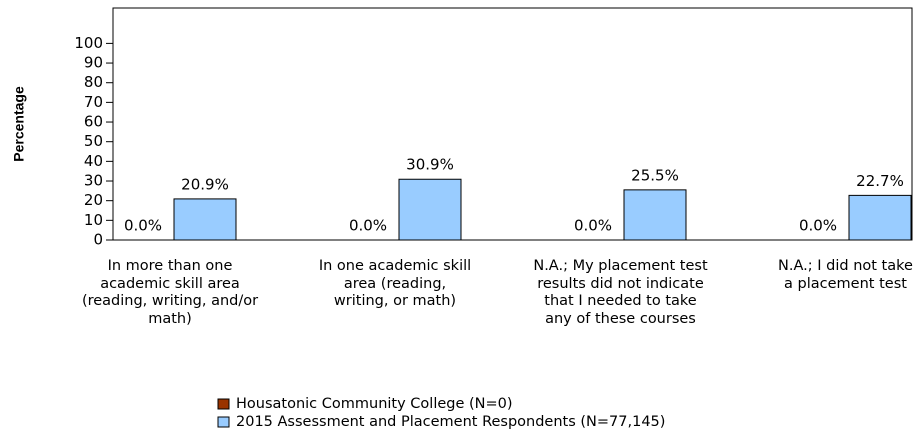 The image size is (913, 447). Describe the element at coordinates (93, 141) in the screenshot. I see `y-tick-label: 50` at that location.